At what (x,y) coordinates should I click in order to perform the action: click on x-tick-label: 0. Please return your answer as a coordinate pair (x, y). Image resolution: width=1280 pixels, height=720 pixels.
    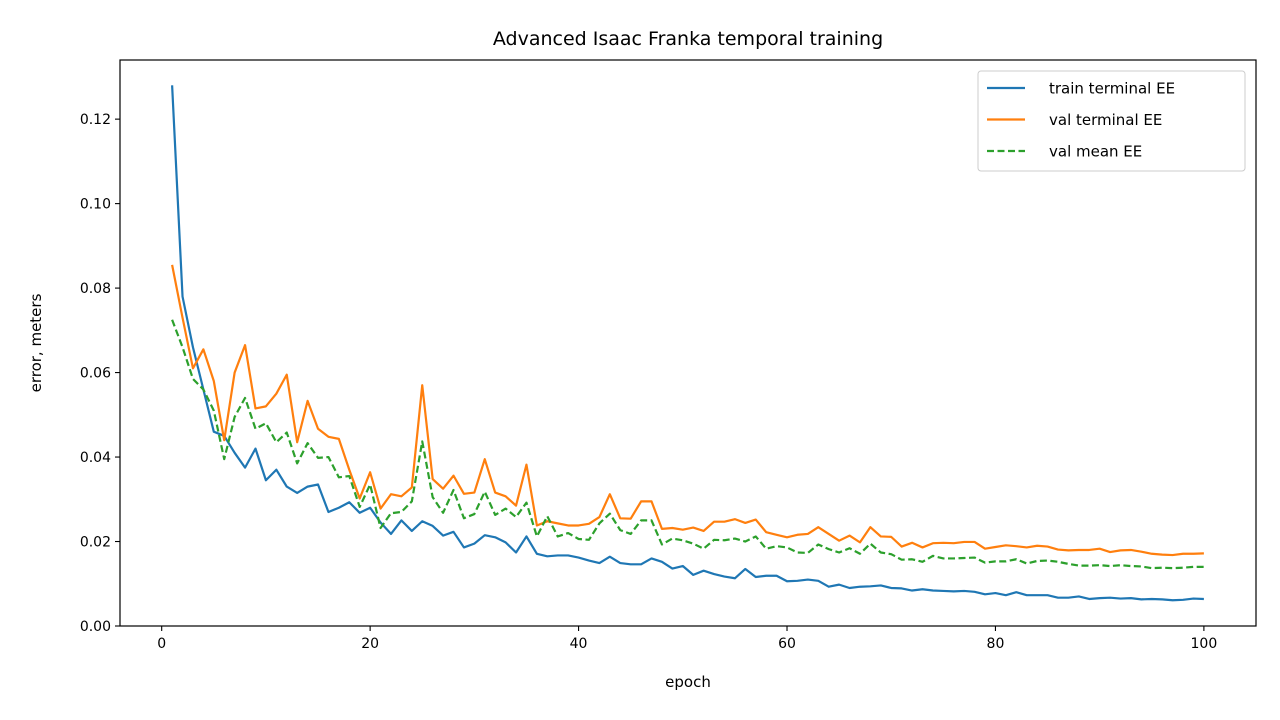
    Looking at the image, I should click on (161, 644).